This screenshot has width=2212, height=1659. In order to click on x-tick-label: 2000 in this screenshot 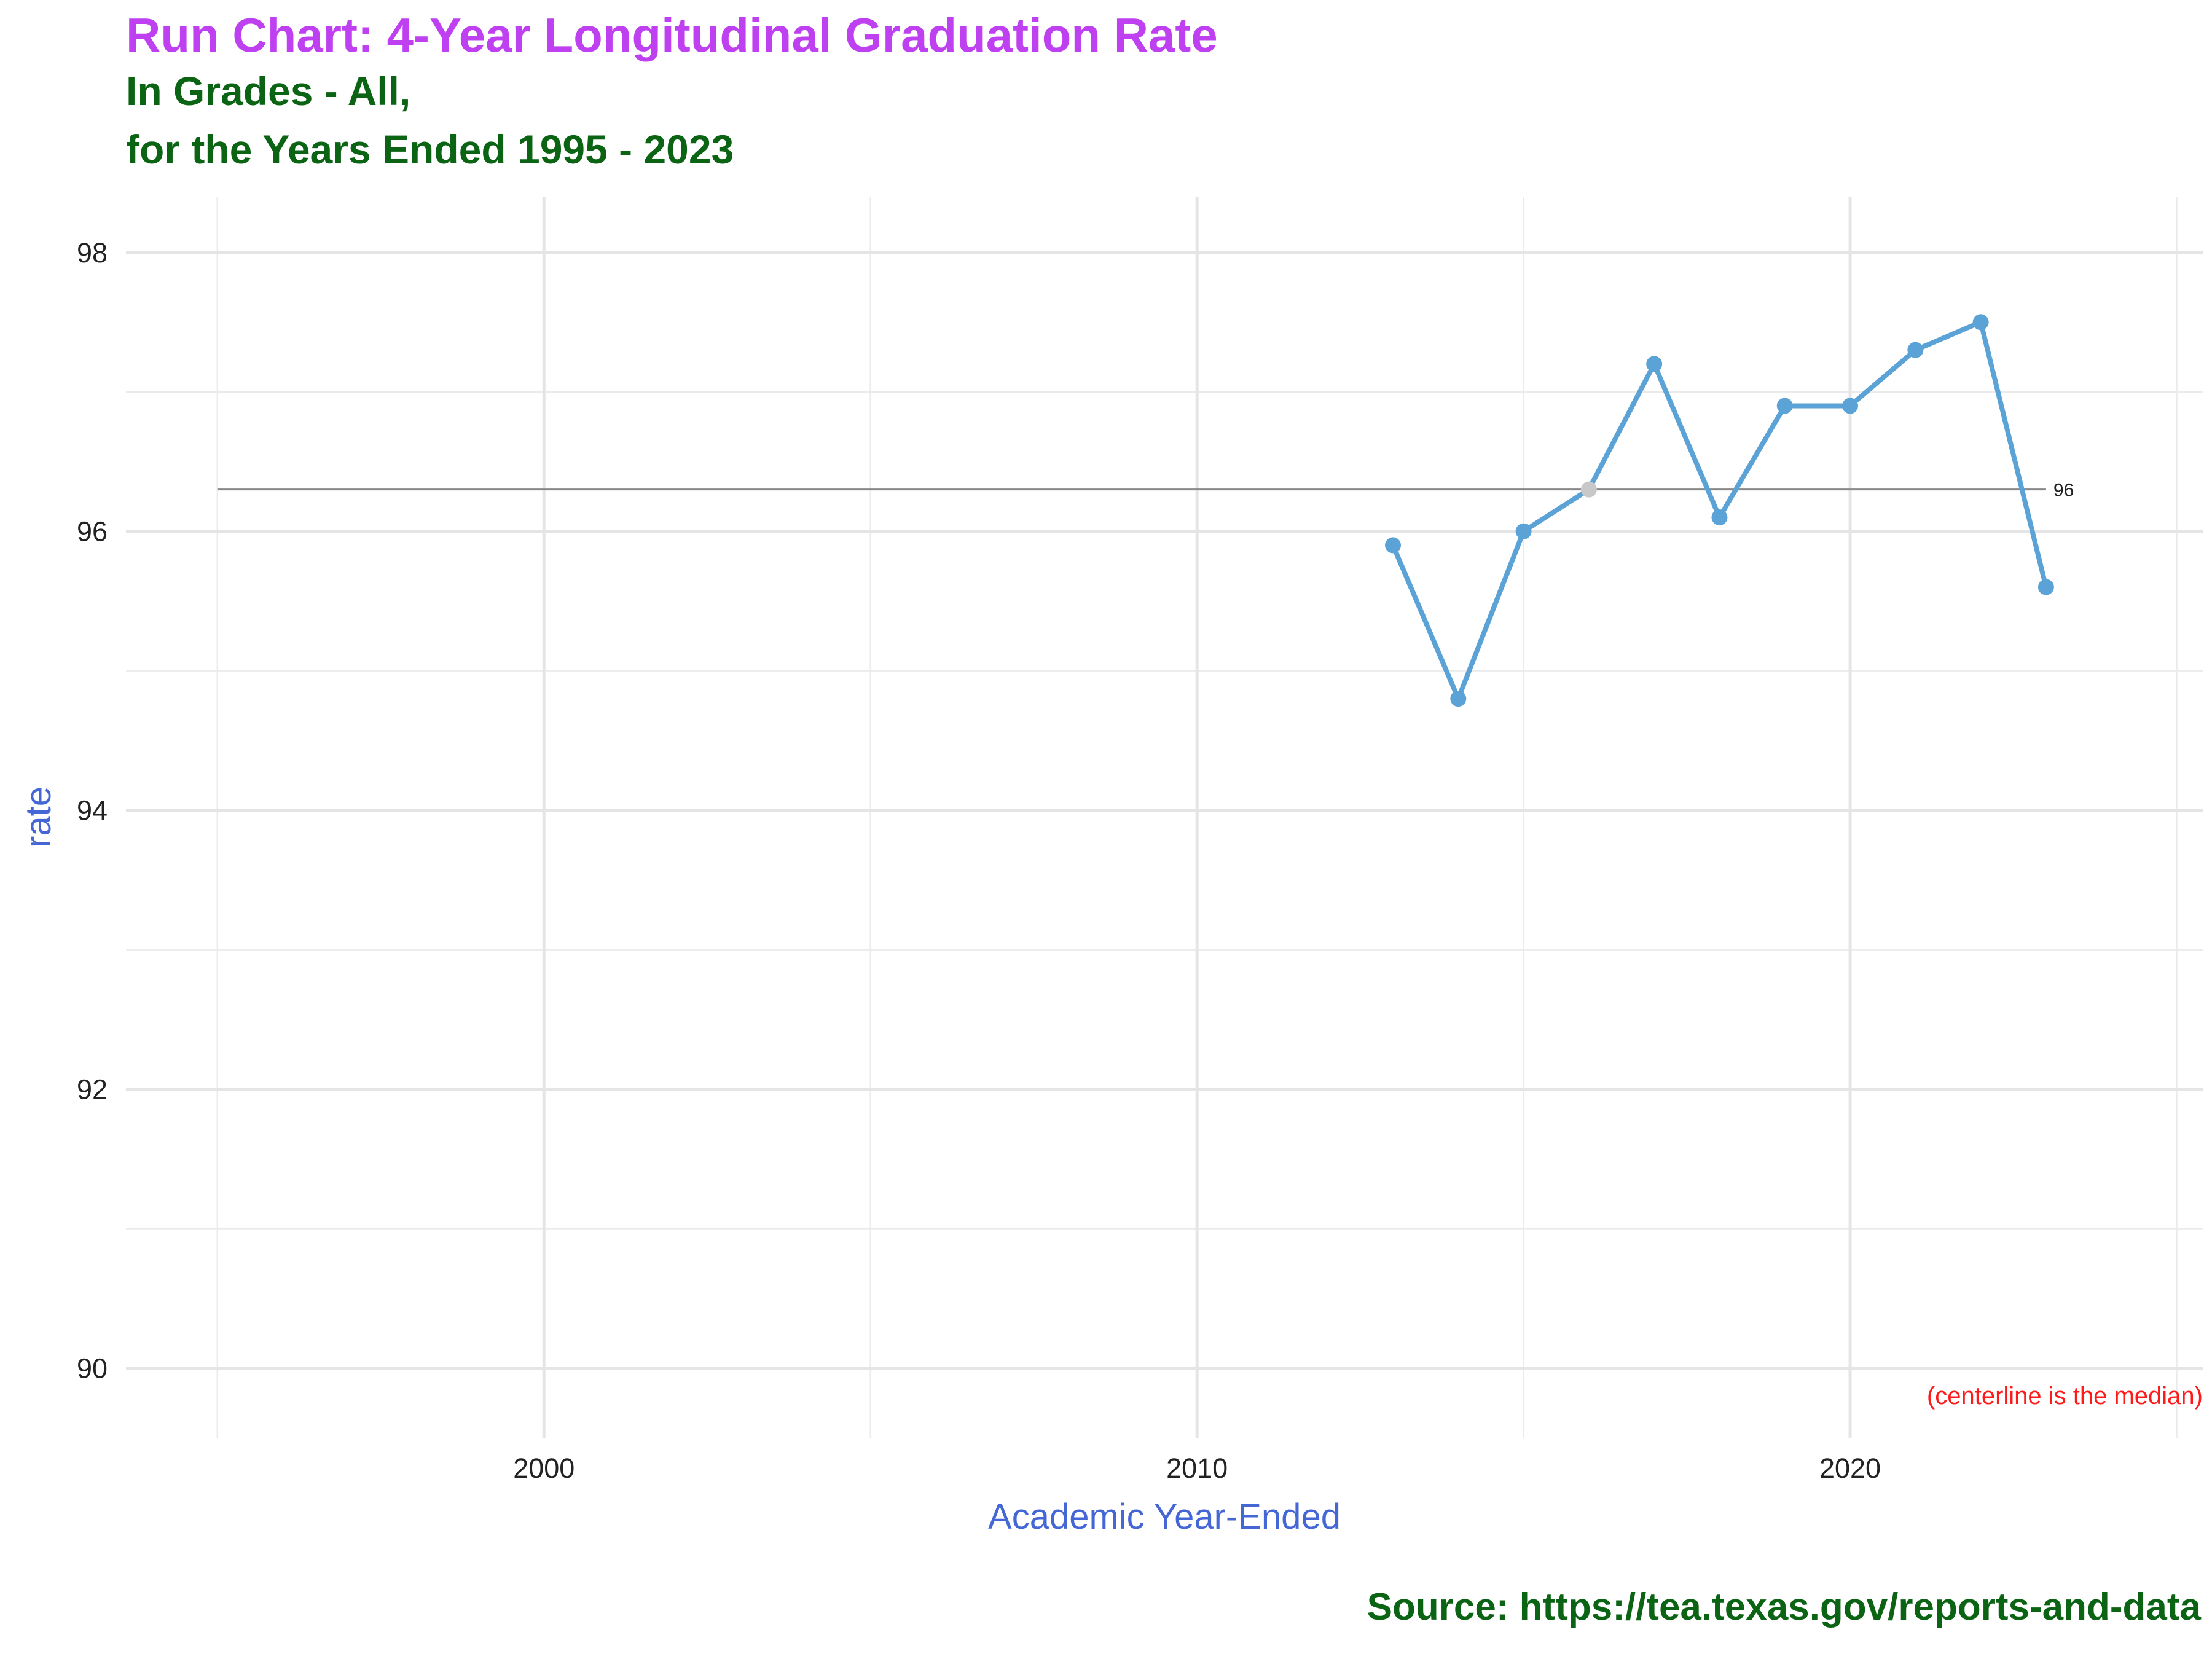, I will do `click(544, 1468)`.